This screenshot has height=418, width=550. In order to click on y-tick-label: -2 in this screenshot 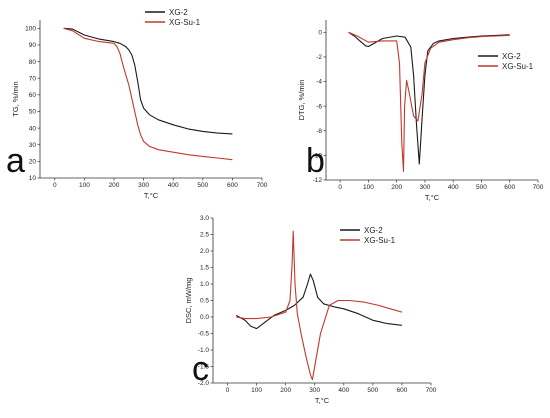, I will do `click(319, 57)`.